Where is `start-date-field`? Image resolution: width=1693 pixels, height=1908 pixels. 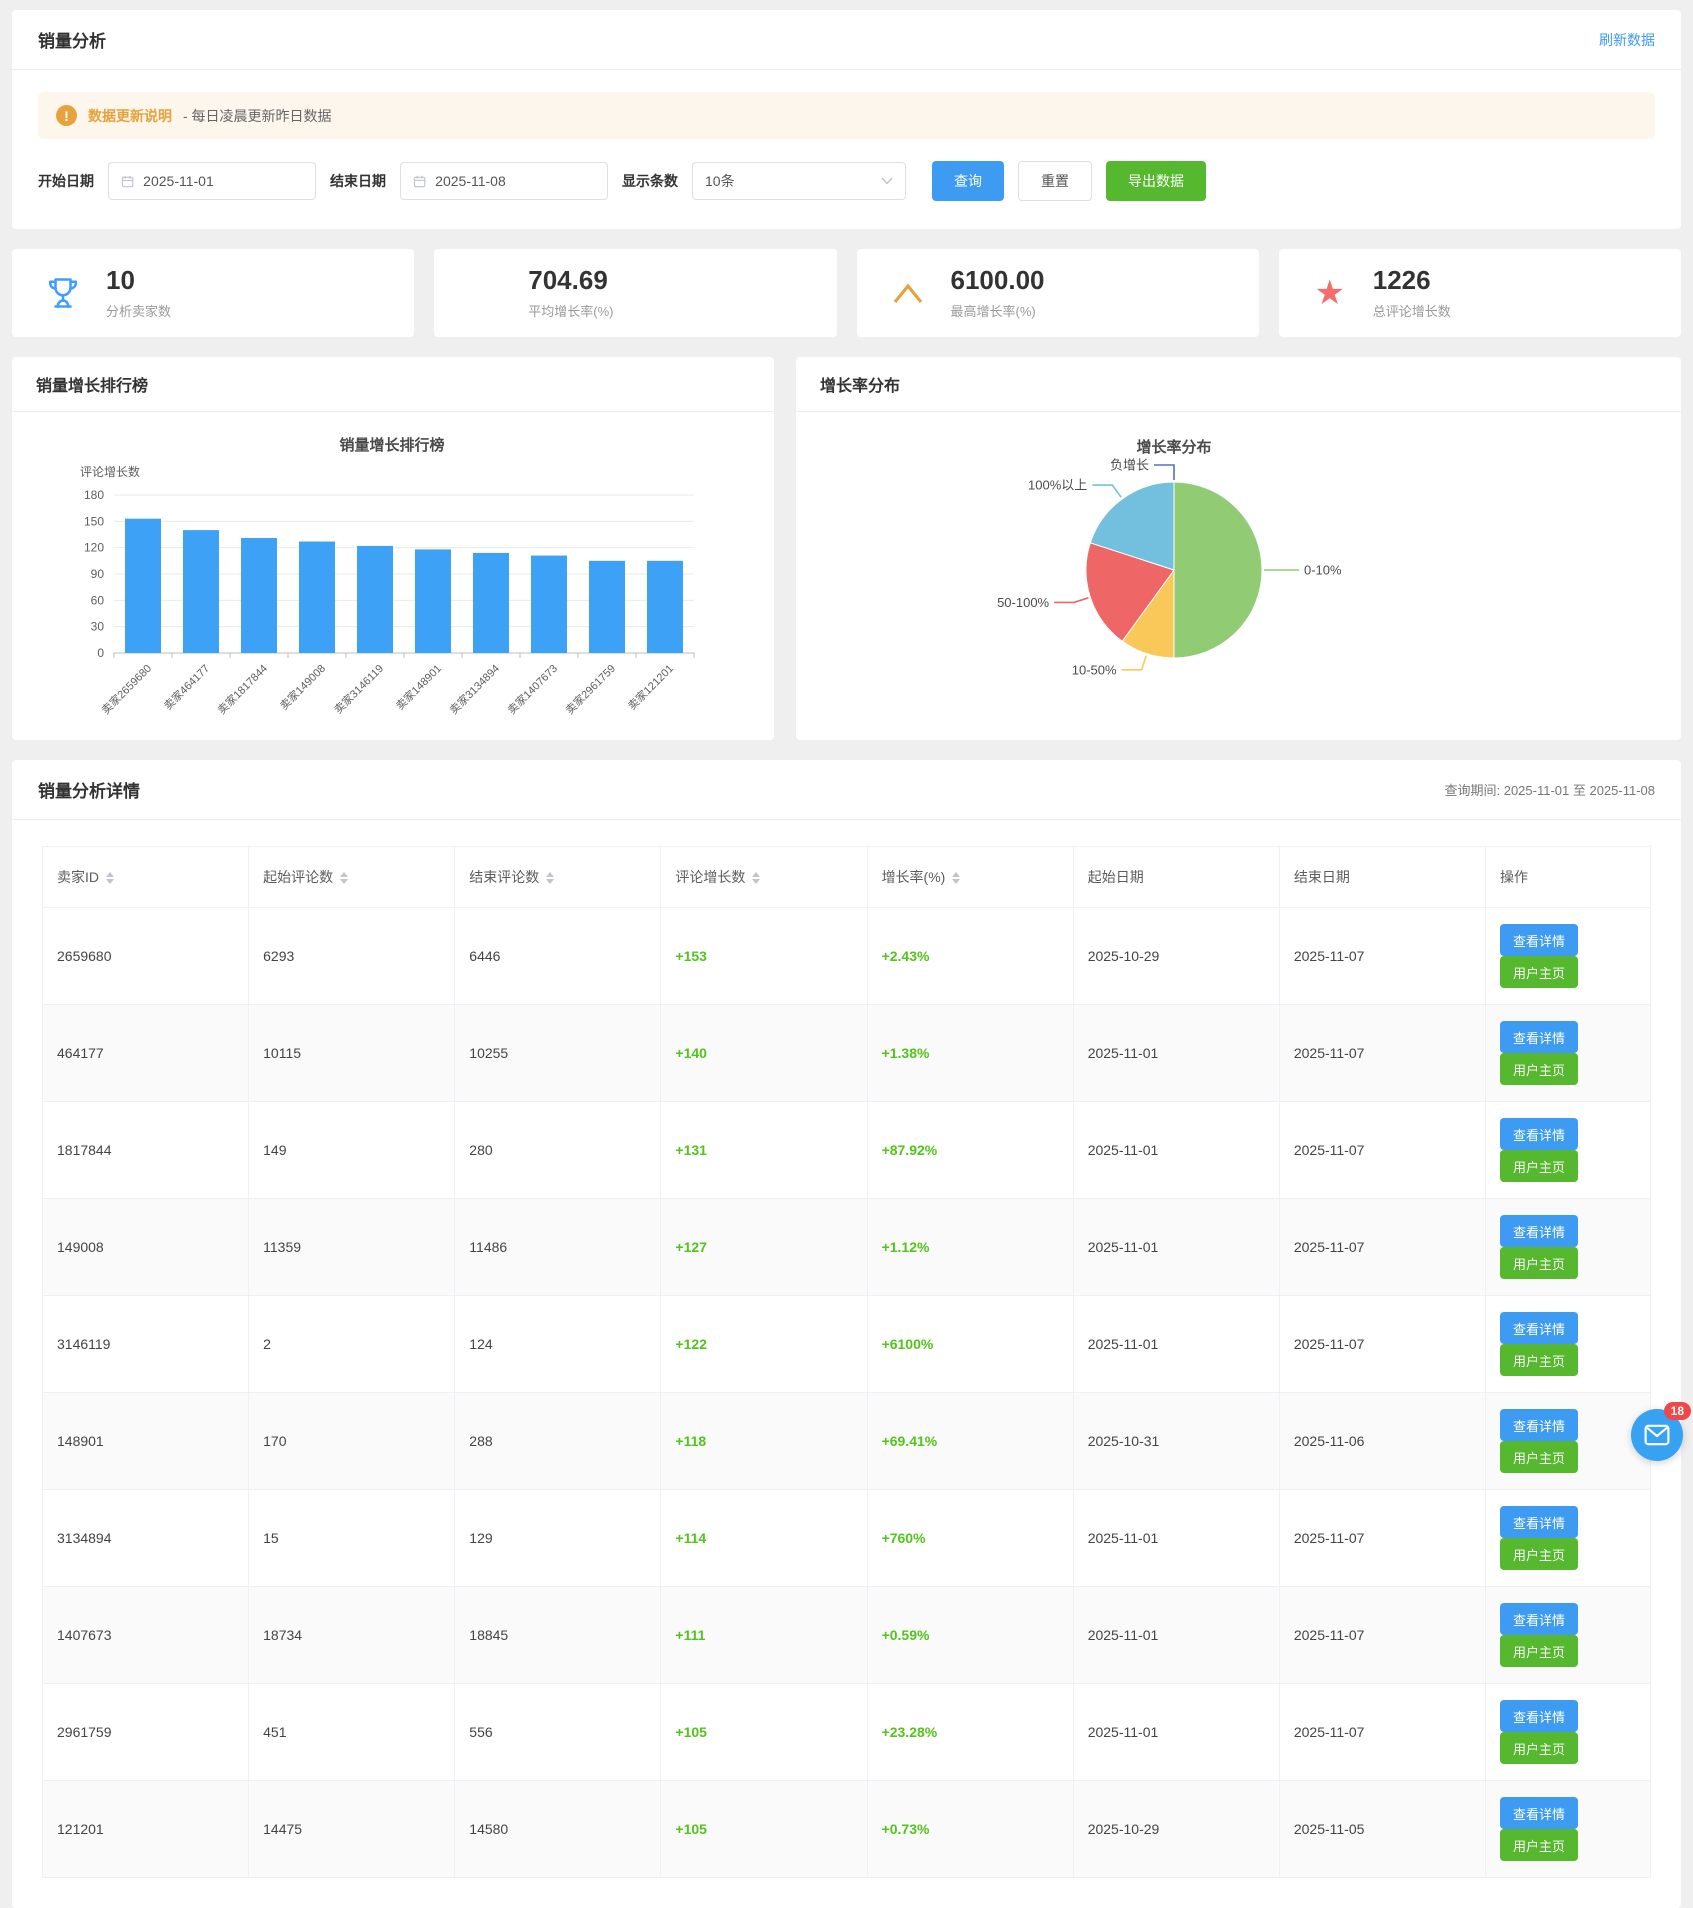
start-date-field is located at coordinates (212, 181).